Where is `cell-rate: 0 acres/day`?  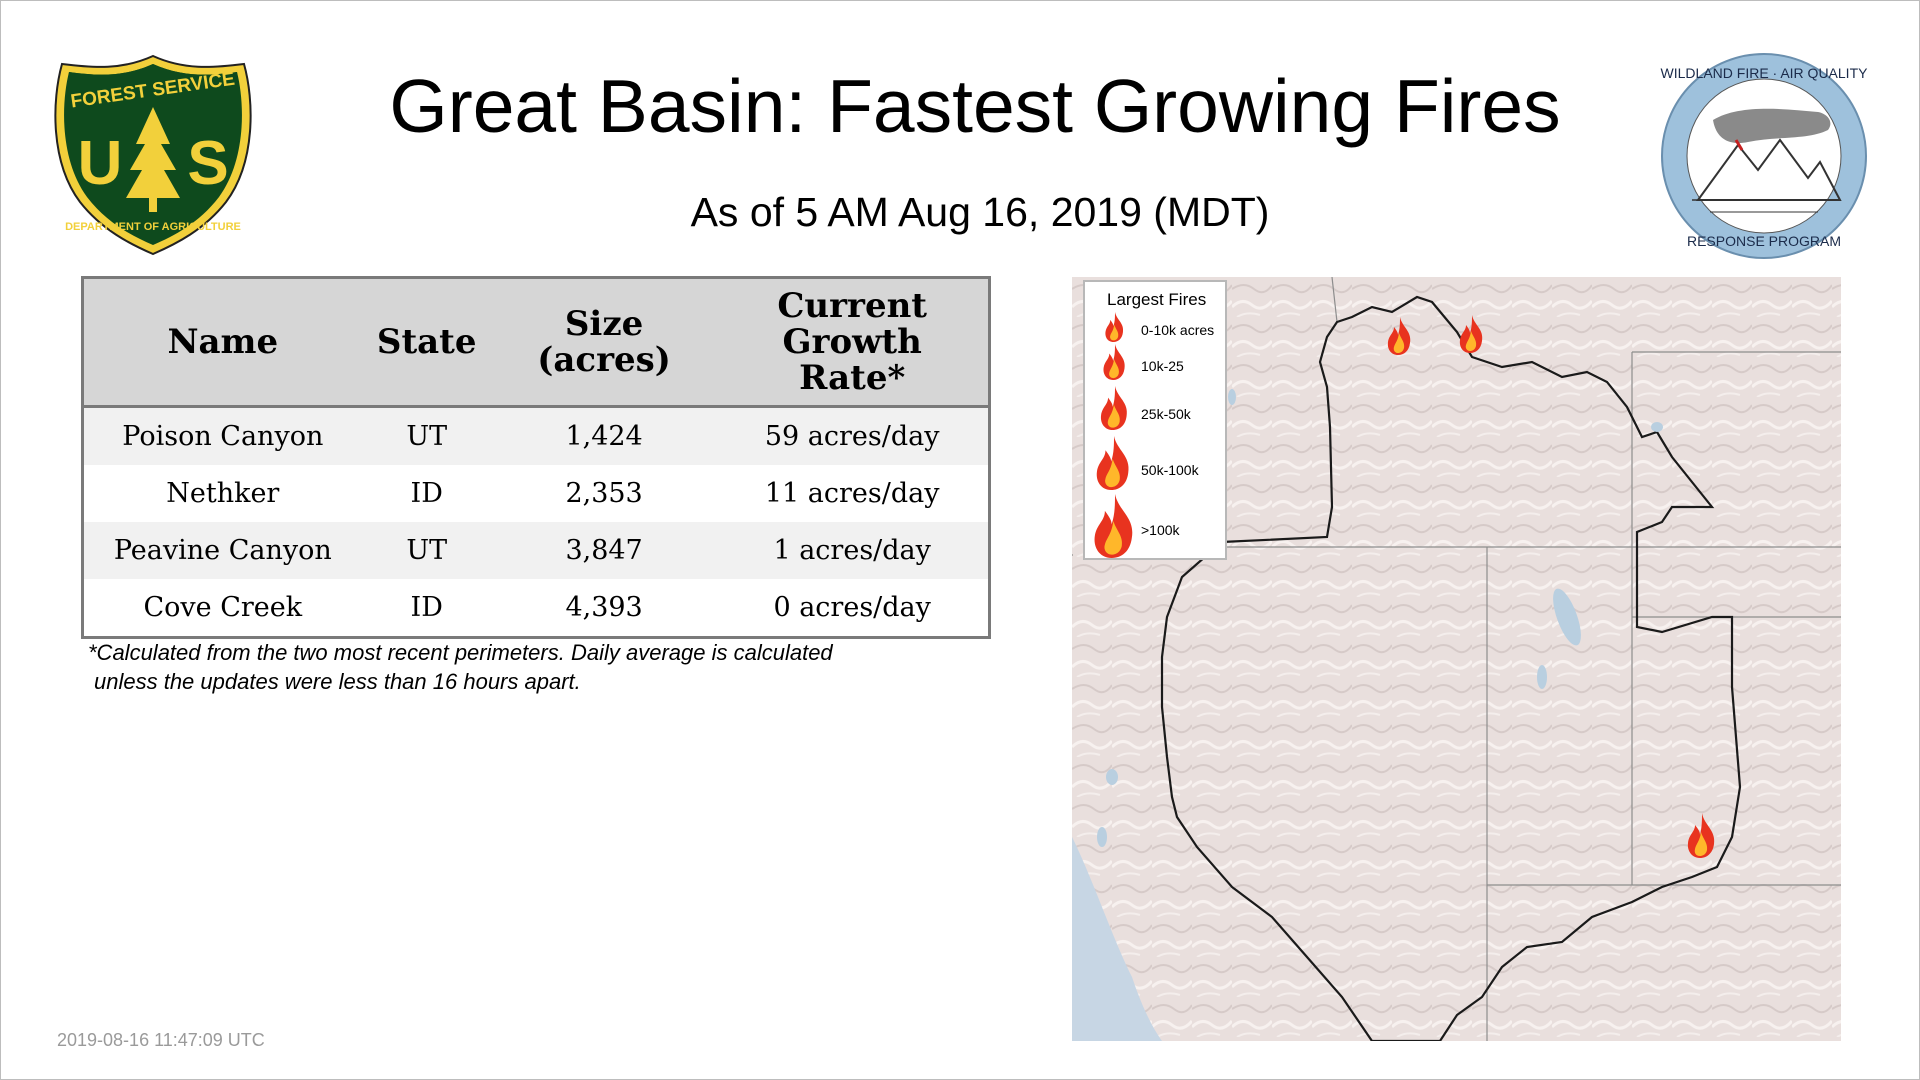
cell-rate: 0 acres/day is located at coordinates (853, 608).